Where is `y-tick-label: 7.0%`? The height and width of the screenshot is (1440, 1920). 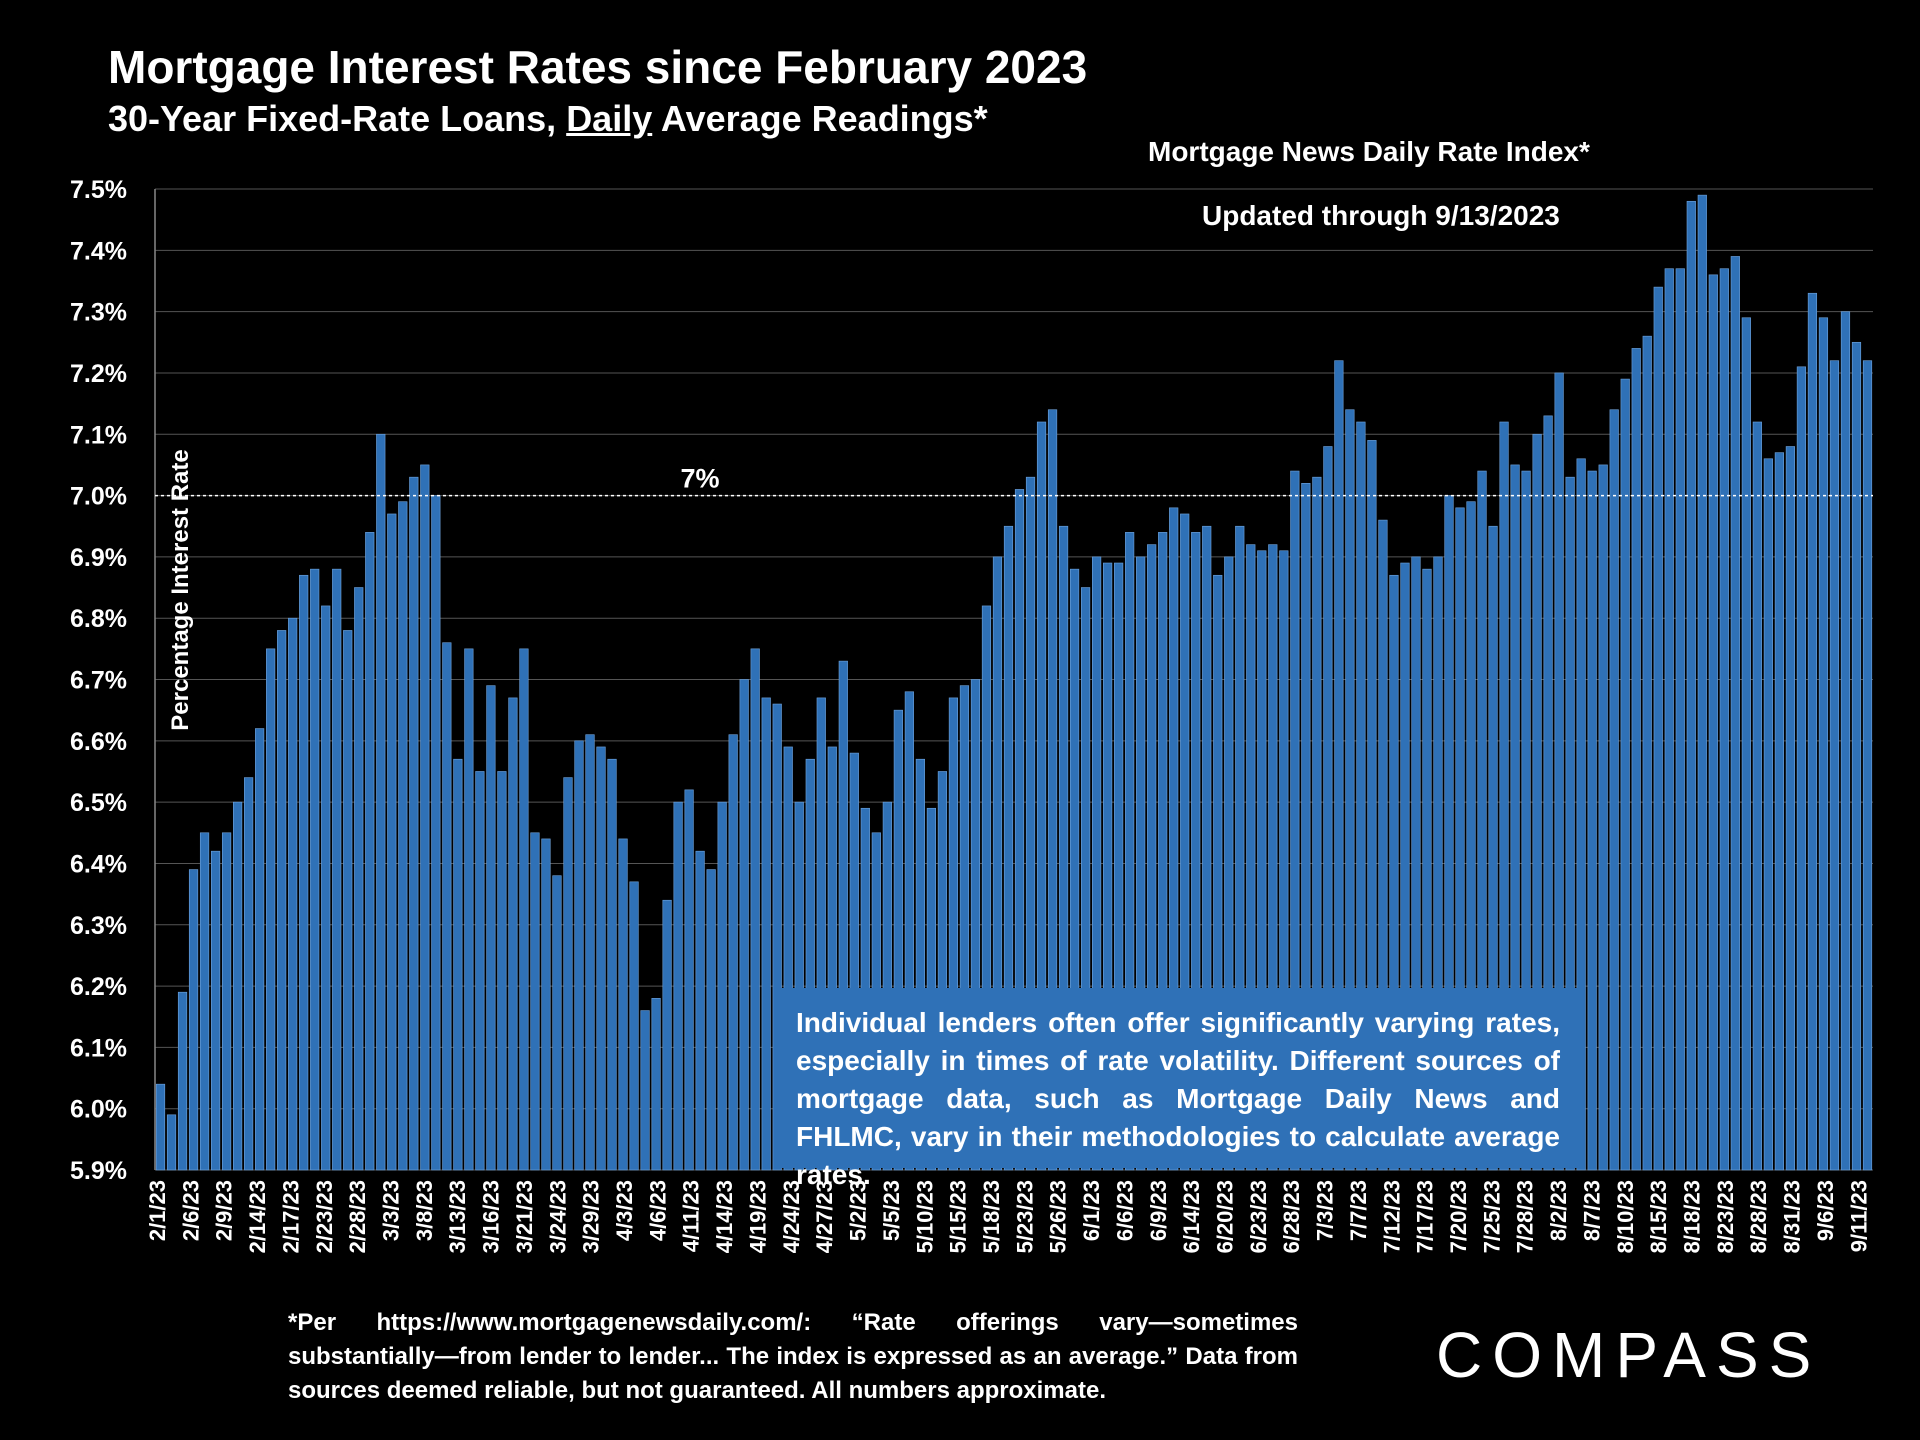 y-tick-label: 7.0% is located at coordinates (98, 497).